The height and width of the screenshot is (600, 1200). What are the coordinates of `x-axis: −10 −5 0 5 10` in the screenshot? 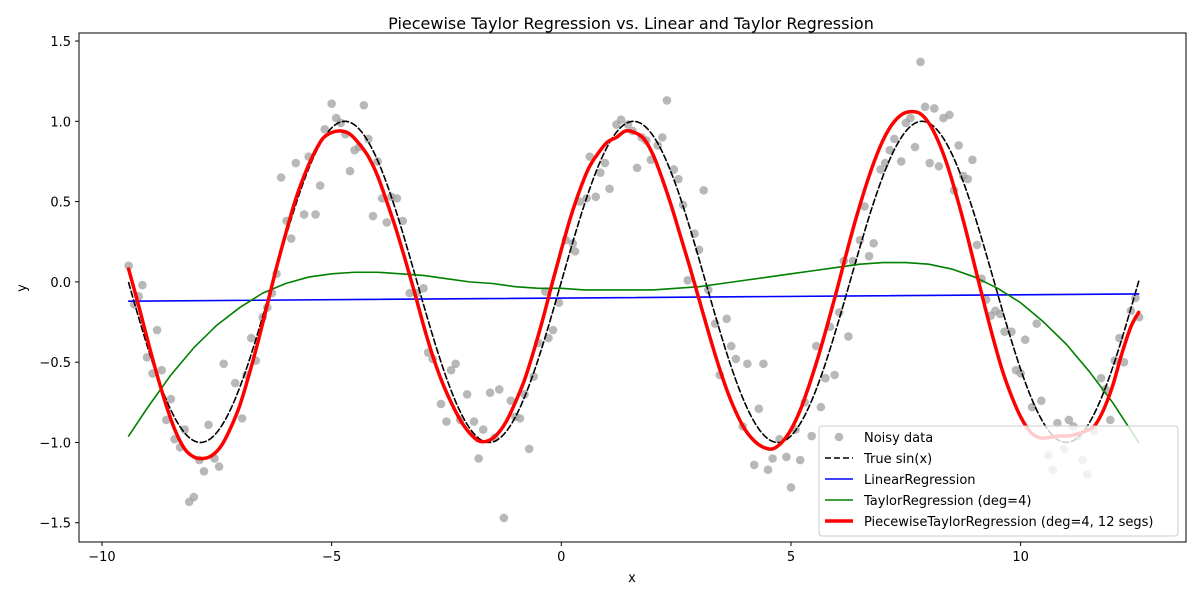 It's located at (558, 553).